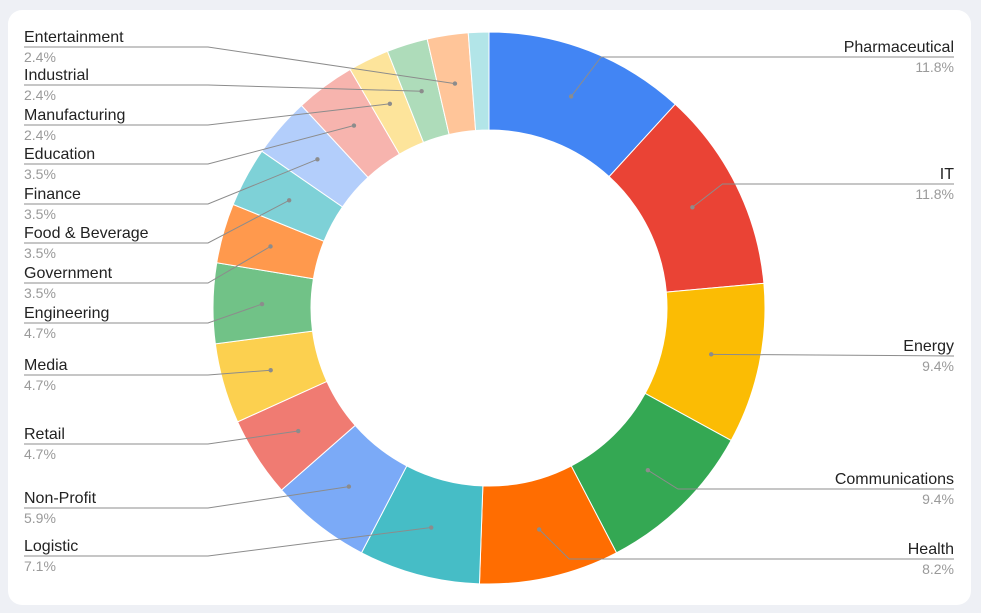 The height and width of the screenshot is (613, 981). What do you see at coordinates (74, 115) in the screenshot?
I see `label-manufacturing: Manufacturing` at bounding box center [74, 115].